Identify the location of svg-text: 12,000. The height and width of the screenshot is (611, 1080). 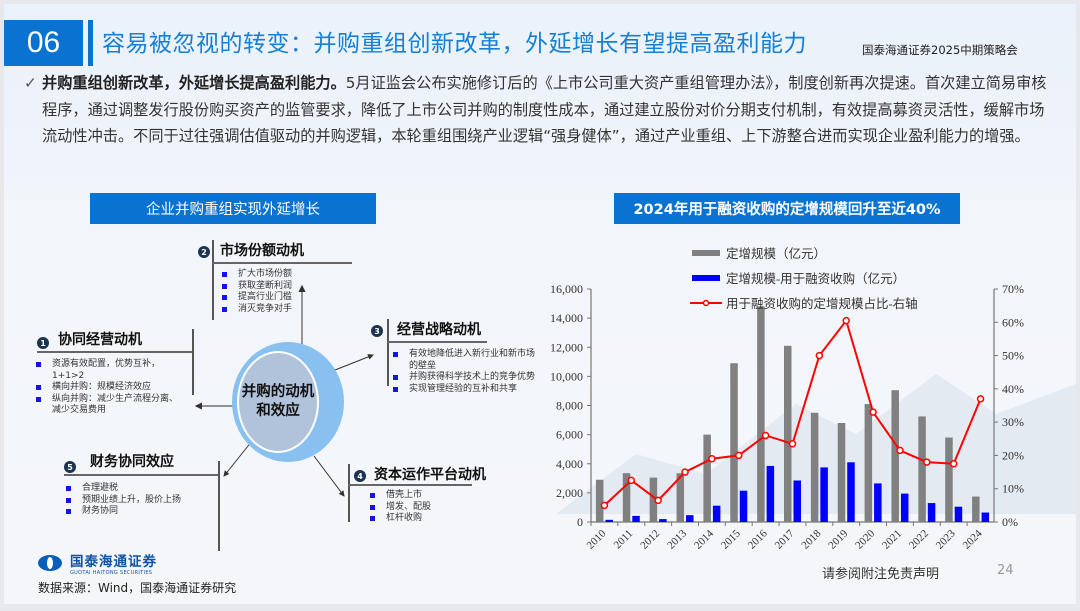
(566, 347).